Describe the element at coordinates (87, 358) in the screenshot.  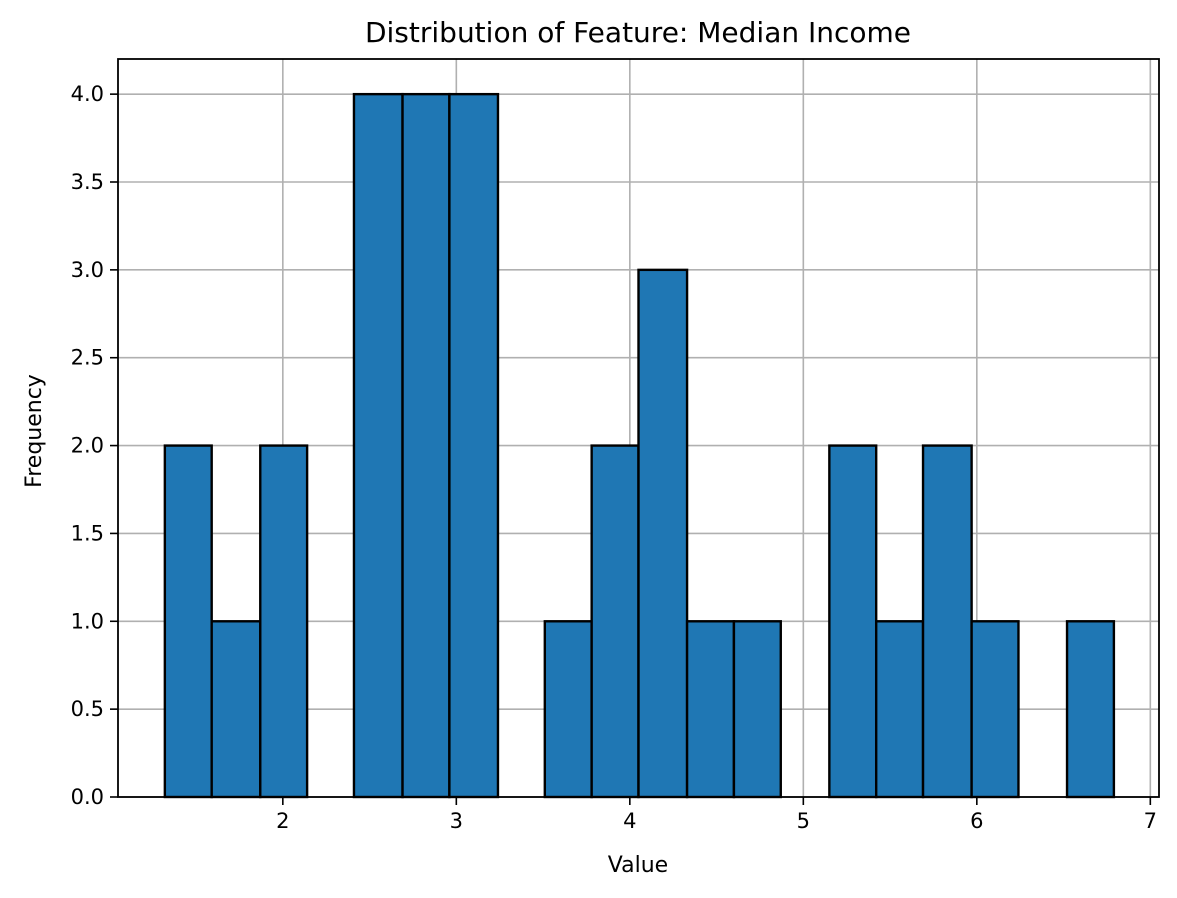
I see `y-tick-label: 2.5` at that location.